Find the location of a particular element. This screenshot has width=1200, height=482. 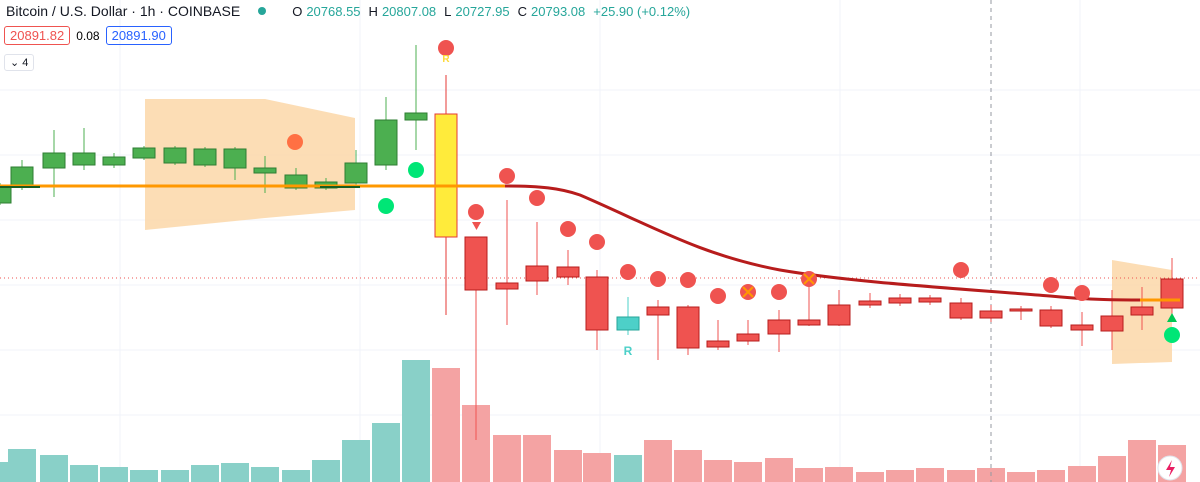

ohlc-key: C is located at coordinates (522, 11).